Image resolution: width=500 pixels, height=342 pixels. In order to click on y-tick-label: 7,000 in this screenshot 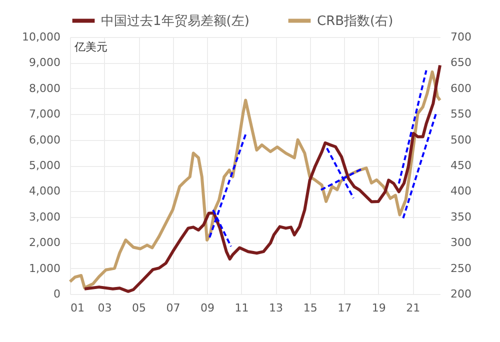, I will do `click(44, 114)`.